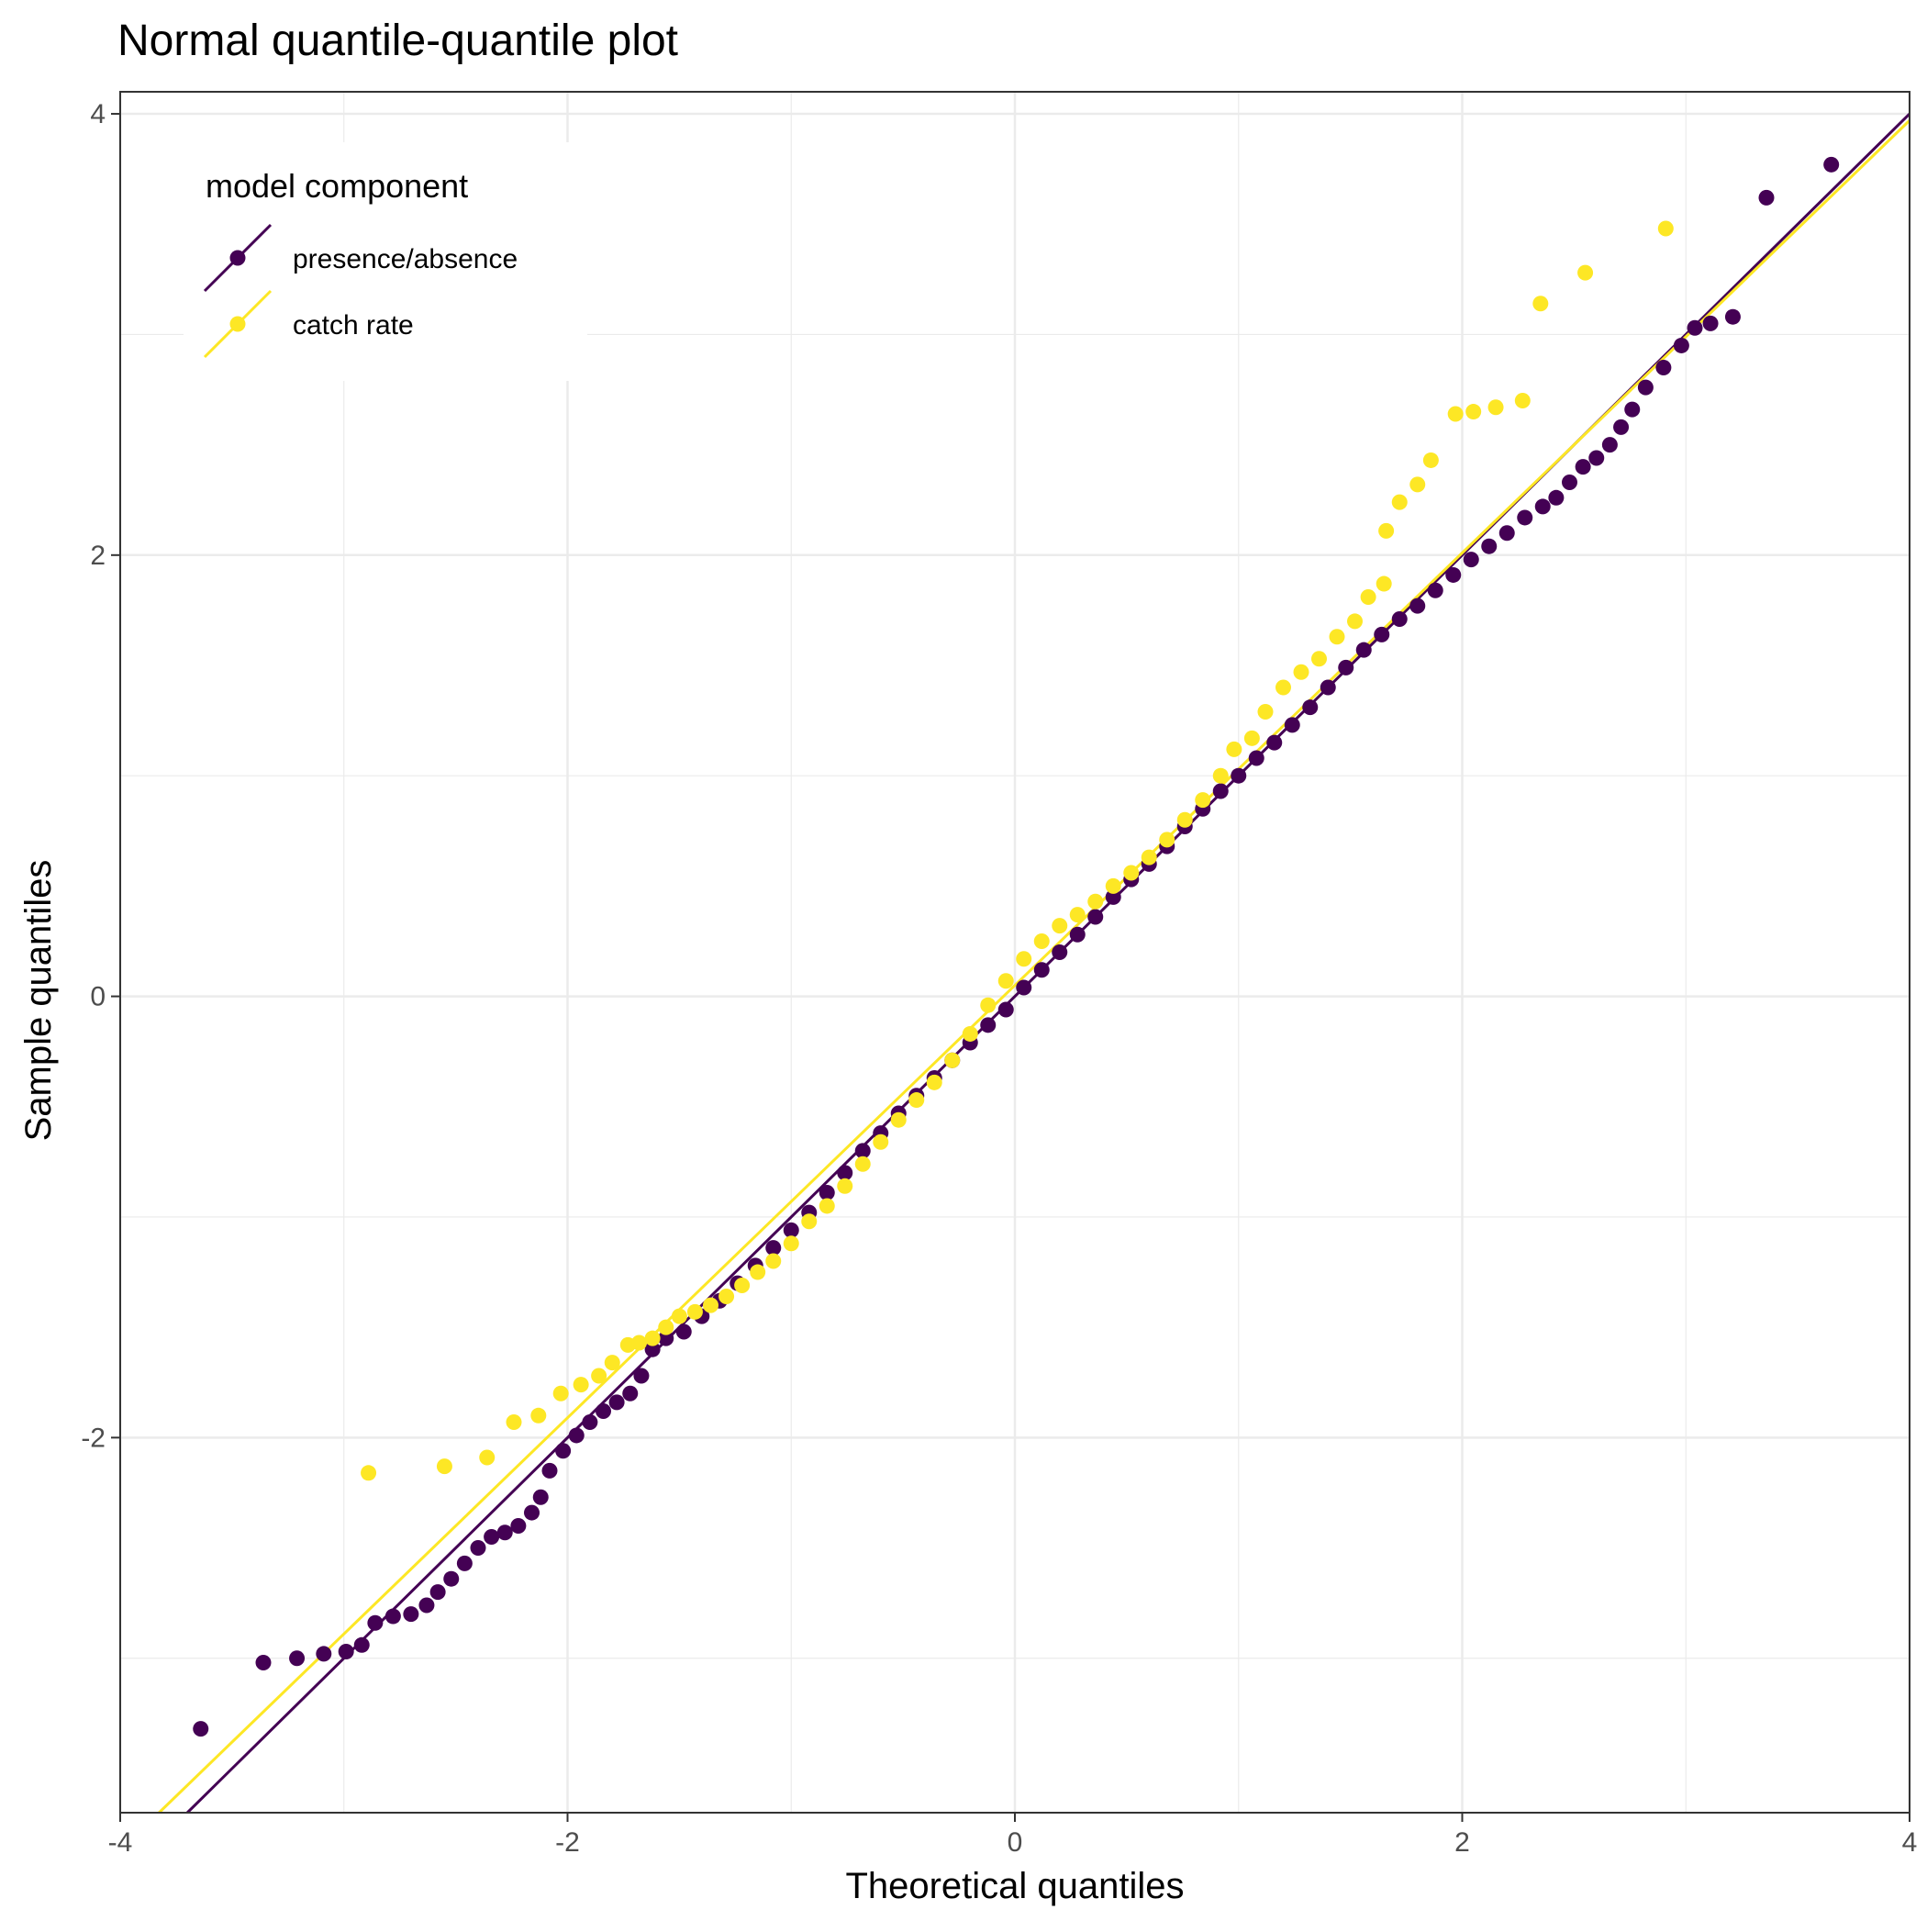 The width and height of the screenshot is (1927, 1932). What do you see at coordinates (121, 1842) in the screenshot?
I see `x-tick-label: -4` at bounding box center [121, 1842].